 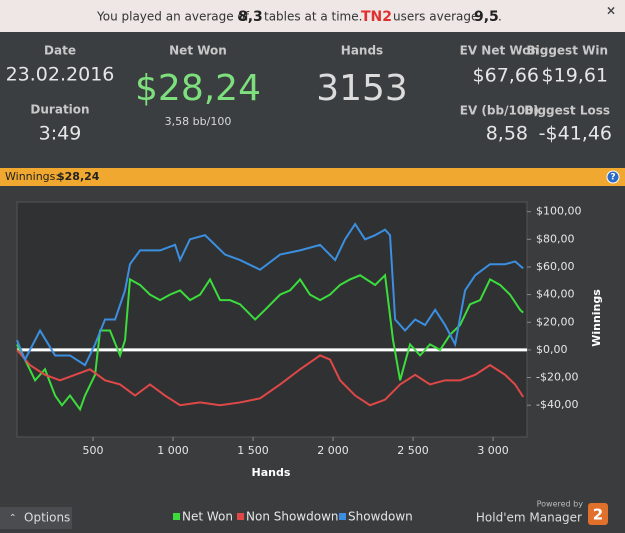 What do you see at coordinates (60, 75) in the screenshot?
I see `stat-value: 23.02.2016` at bounding box center [60, 75].